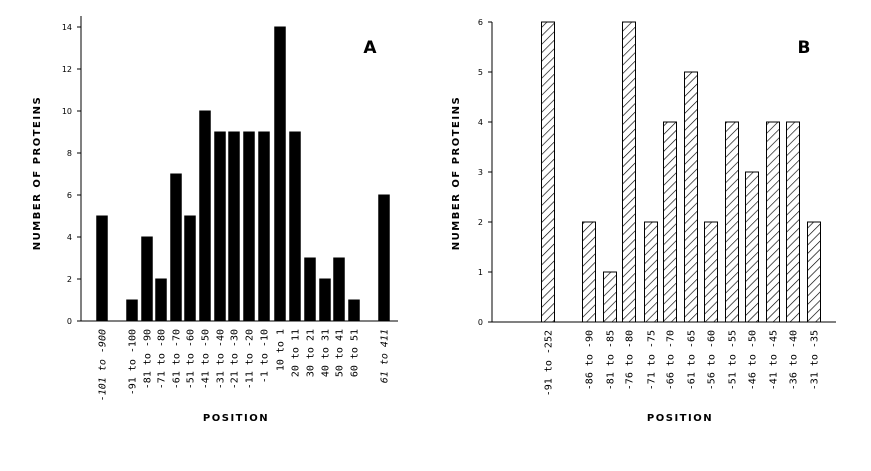  Describe the element at coordinates (680, 418) in the screenshot. I see `panel-b-x-axis-title: POSITION` at that location.